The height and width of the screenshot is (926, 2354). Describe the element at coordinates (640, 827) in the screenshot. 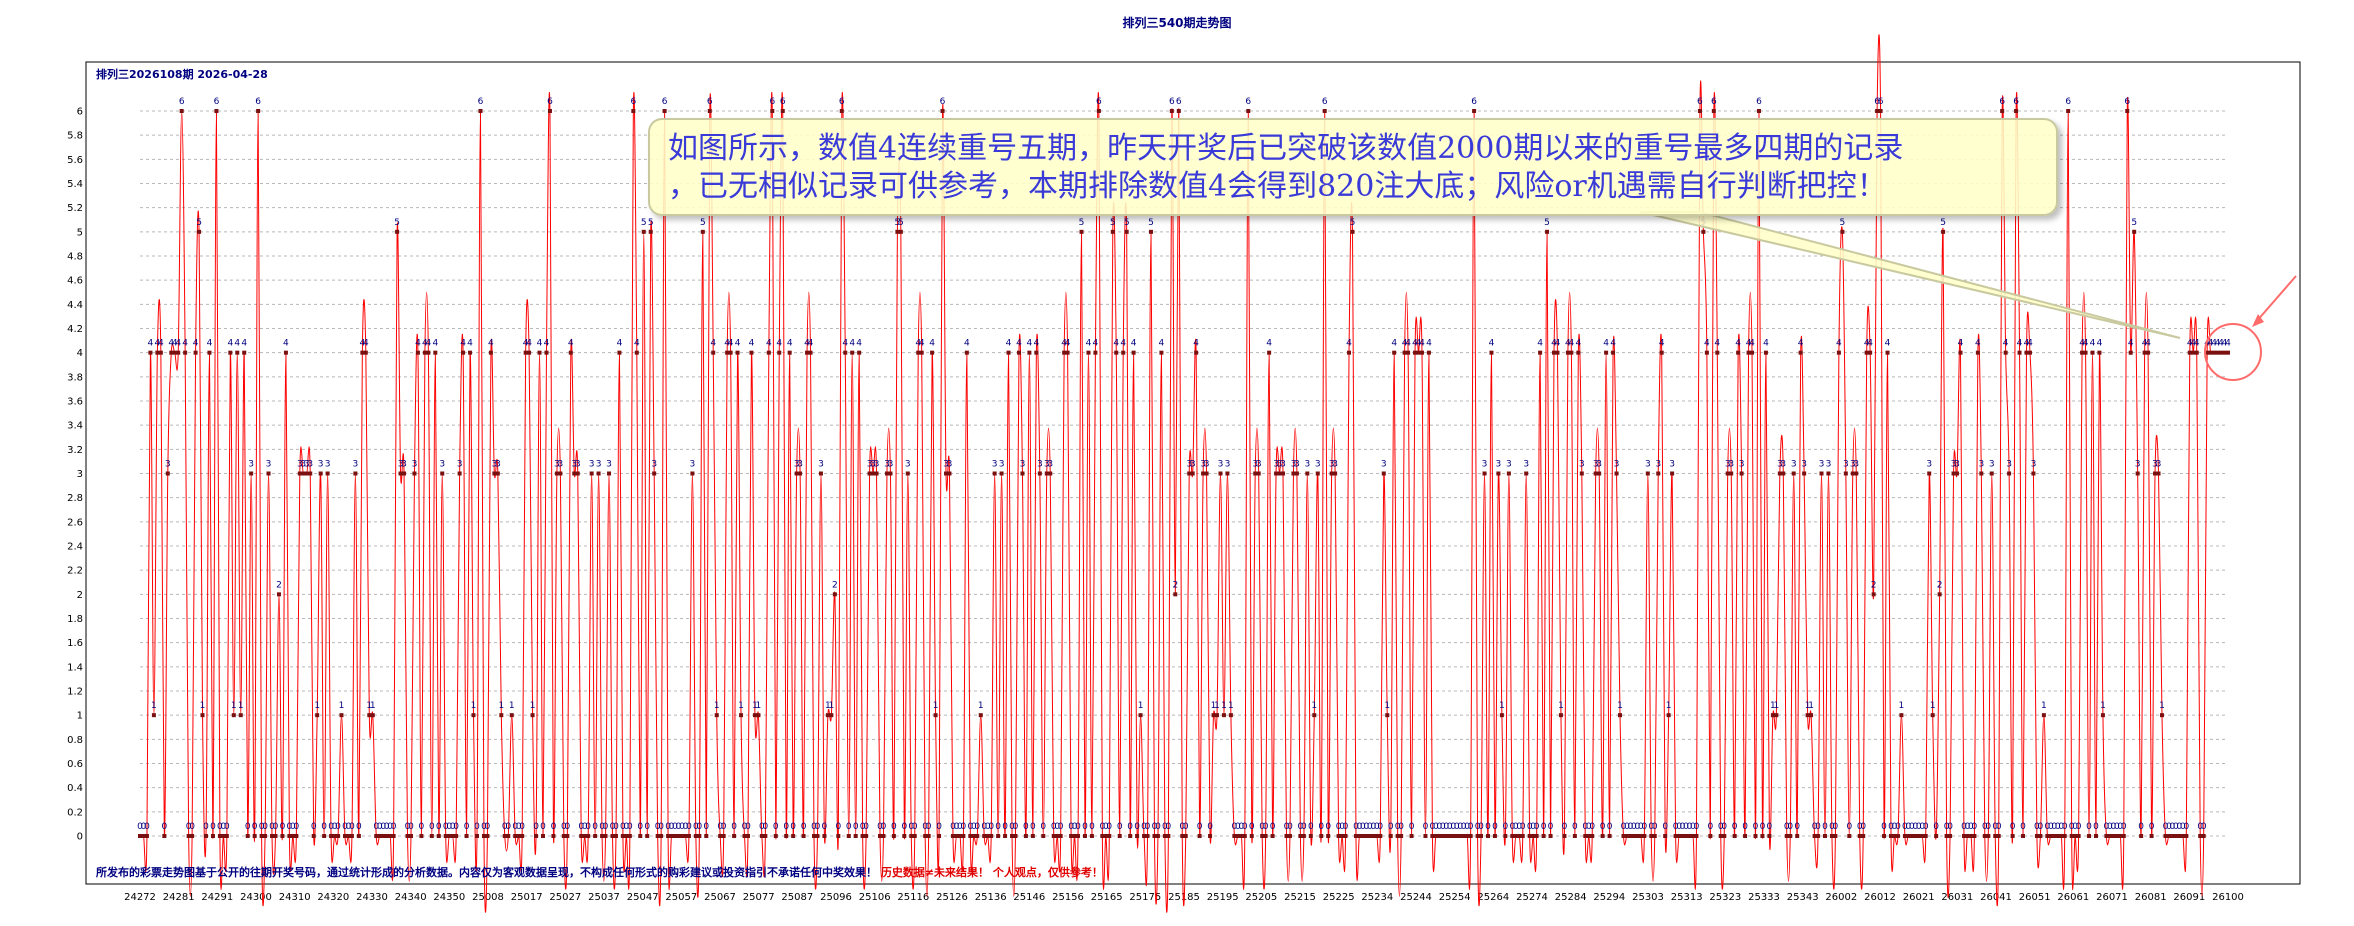

I see `data-label-144: 0` at that location.